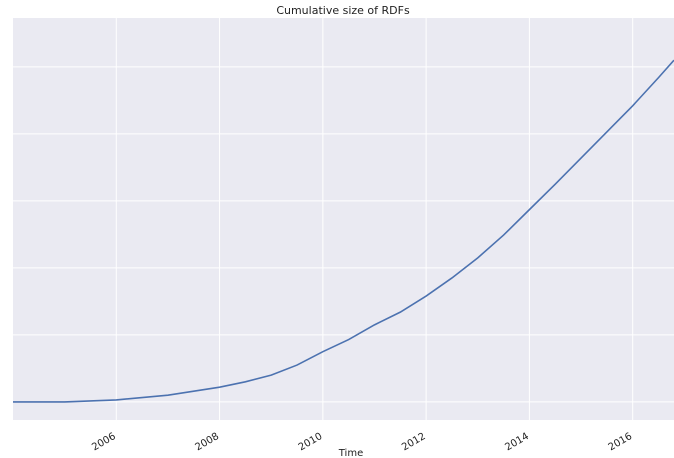 The width and height of the screenshot is (674, 458). What do you see at coordinates (104, 442) in the screenshot?
I see `x-tick-label: 2006` at bounding box center [104, 442].